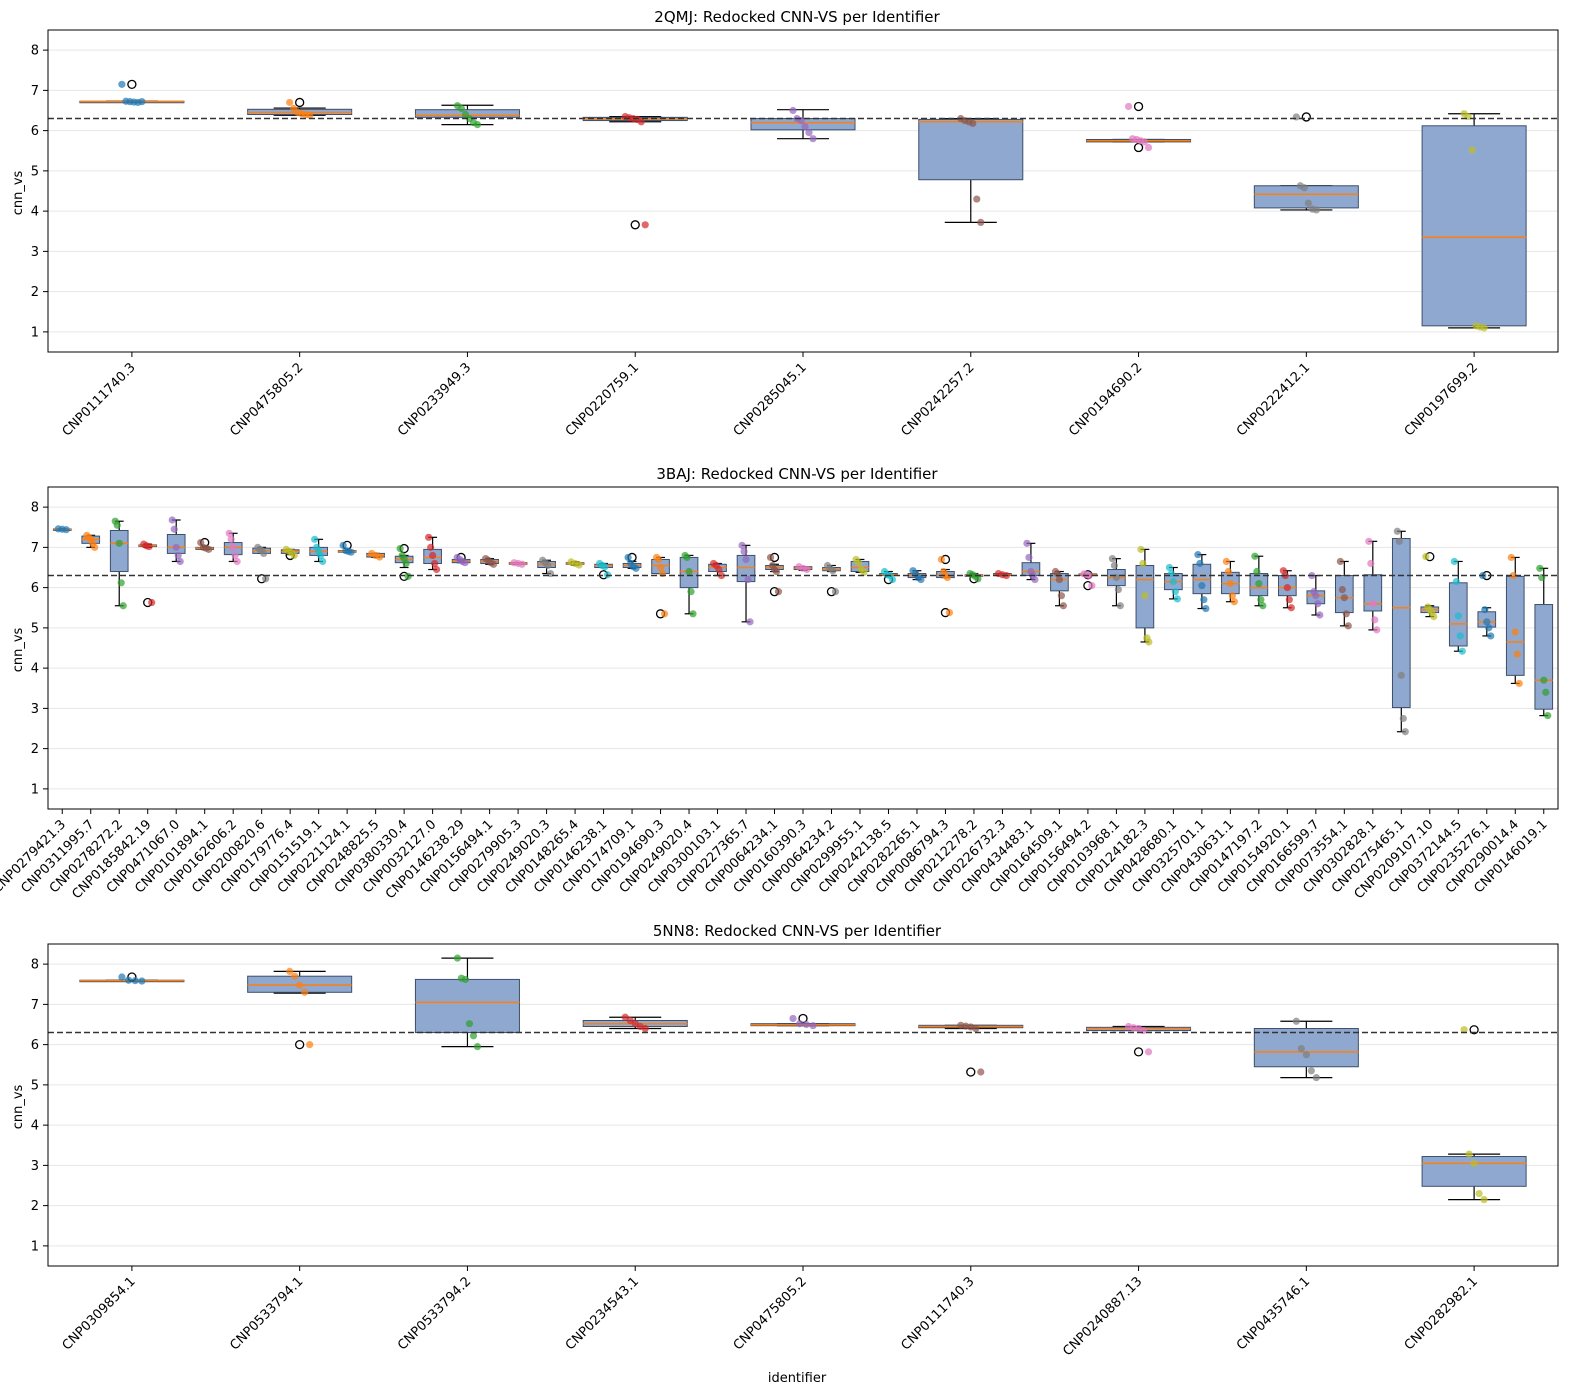  I want to click on x-axis-label: identifier, so click(797, 1378).